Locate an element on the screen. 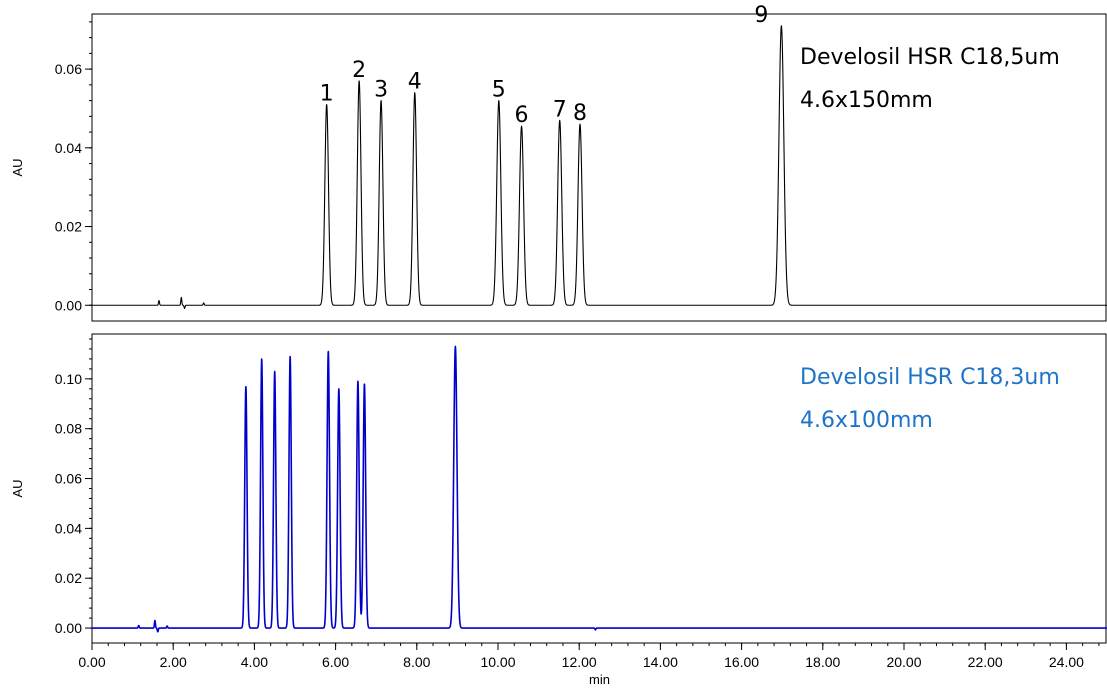 The height and width of the screenshot is (688, 1107). x-tick-label: 12.00 is located at coordinates (579, 662).